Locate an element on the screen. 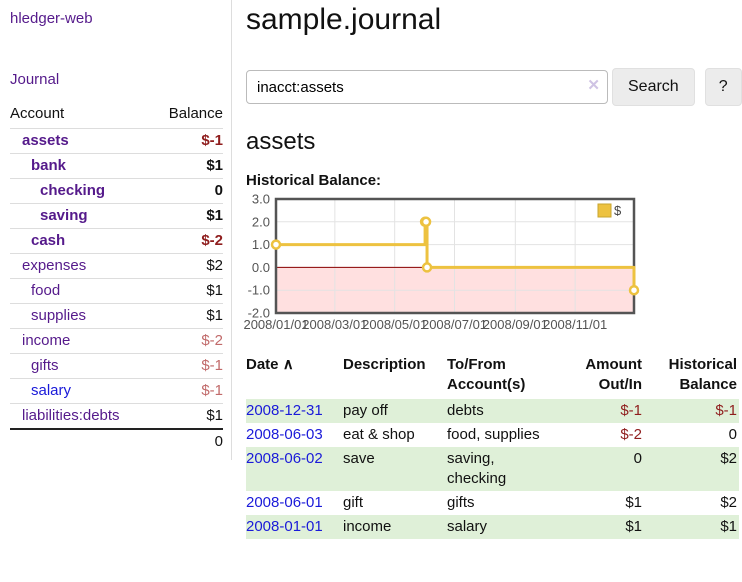  account-balance: $2 is located at coordinates (187, 266).